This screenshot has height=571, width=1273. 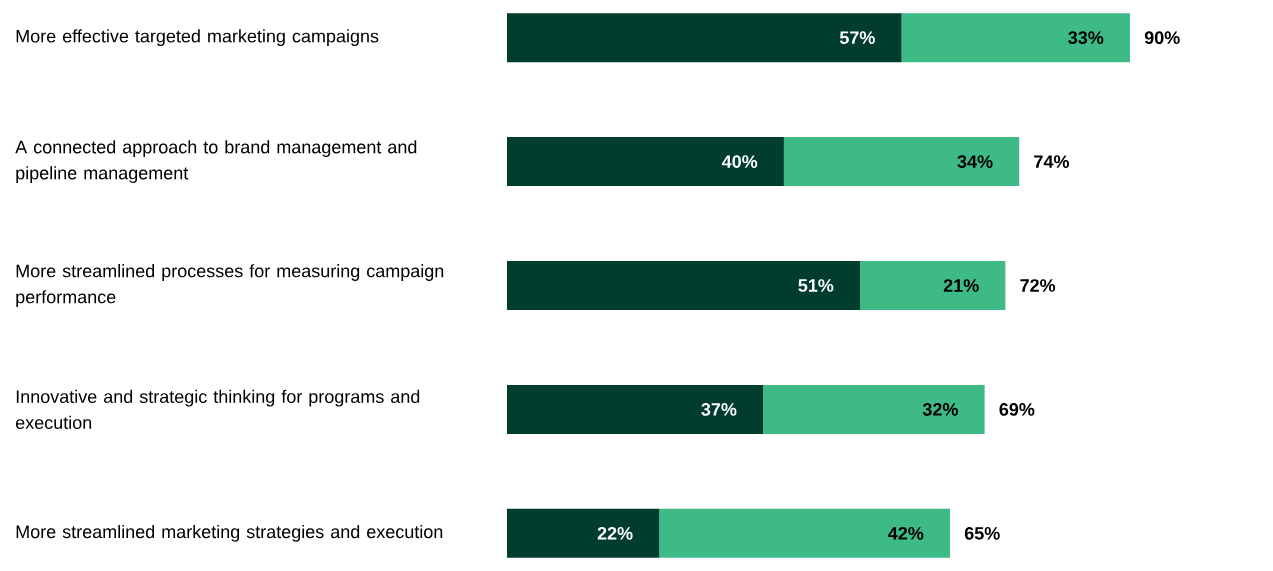 What do you see at coordinates (1162, 38) in the screenshot?
I see `total-label: 90%` at bounding box center [1162, 38].